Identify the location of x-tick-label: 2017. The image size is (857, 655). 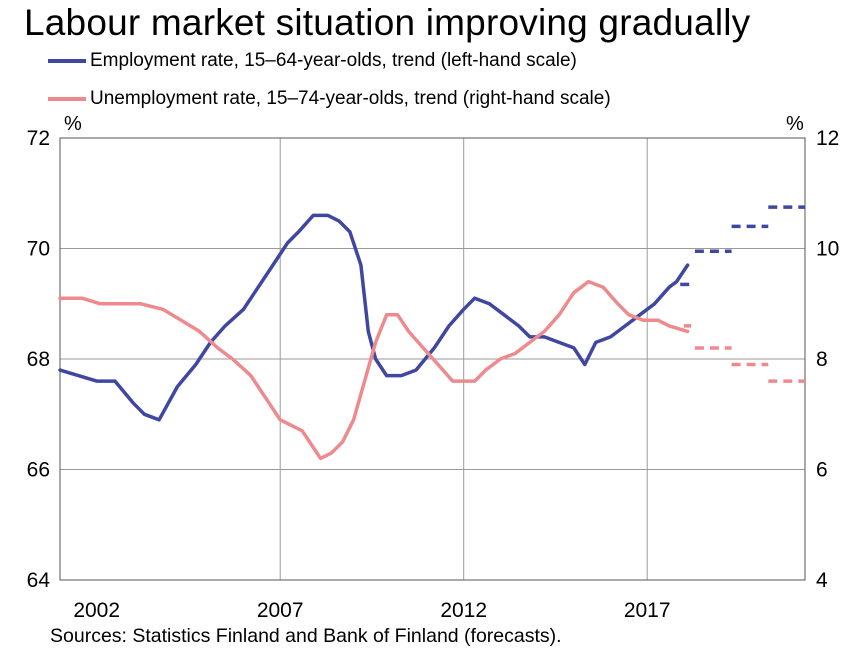
(647, 610).